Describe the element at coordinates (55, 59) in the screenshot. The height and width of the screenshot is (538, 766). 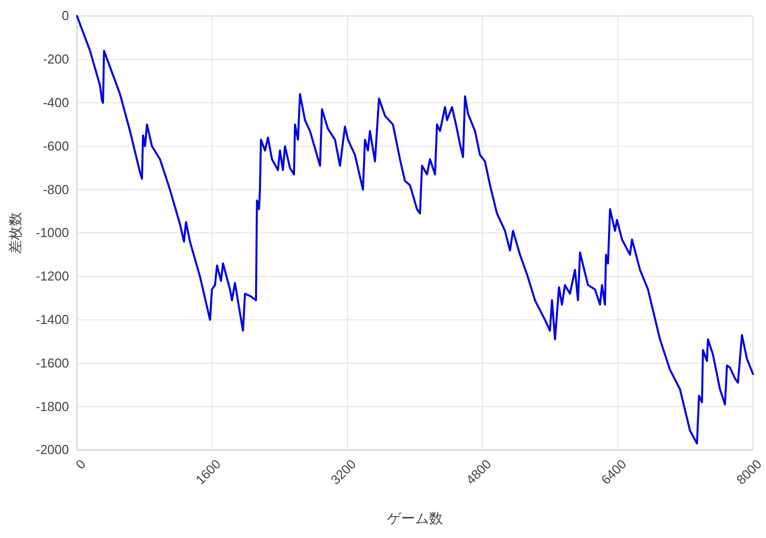
I see `y-tick-label: -200` at that location.